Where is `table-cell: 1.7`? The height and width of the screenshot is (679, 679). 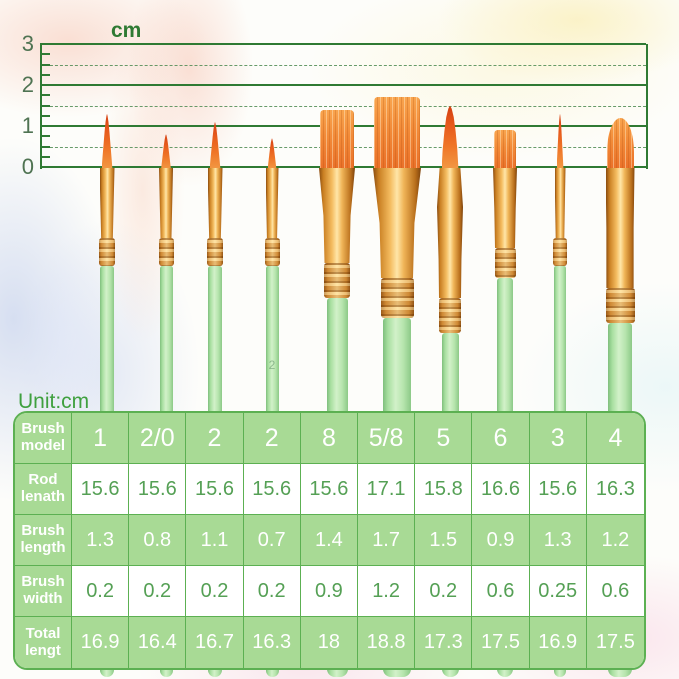 table-cell: 1.7 is located at coordinates (387, 540).